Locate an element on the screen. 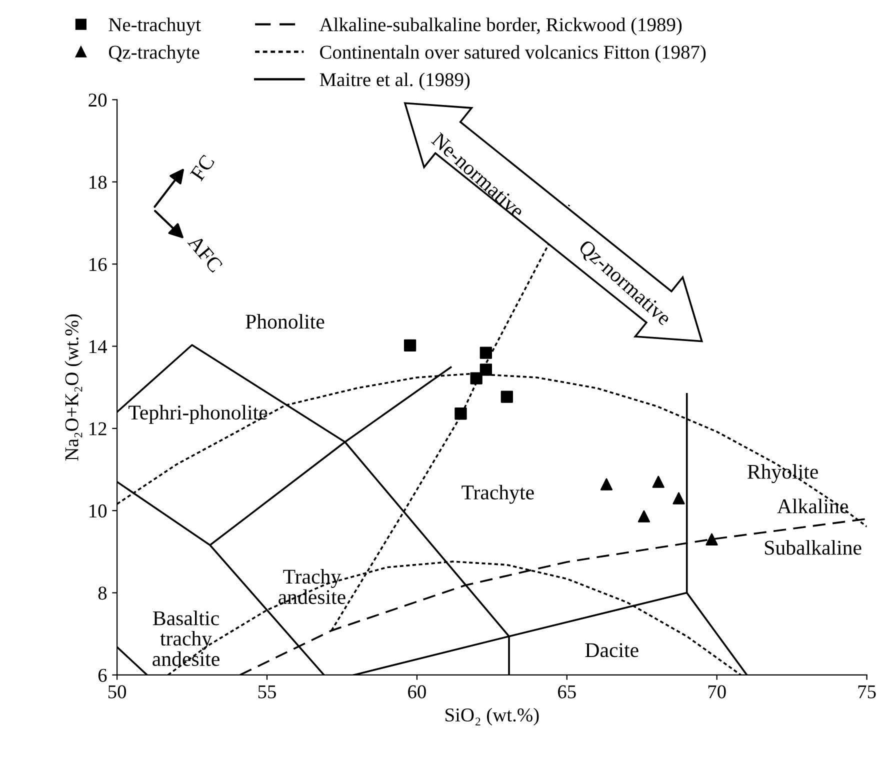  x-tick-label: 75 is located at coordinates (867, 691).